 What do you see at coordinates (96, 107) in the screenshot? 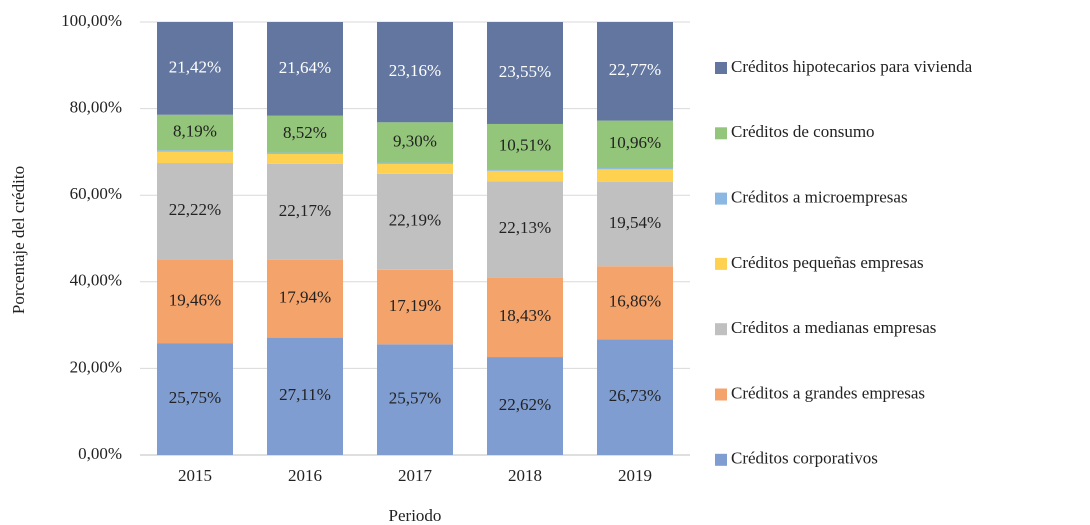
I see `y-tick-label: 80,00%` at bounding box center [96, 107].